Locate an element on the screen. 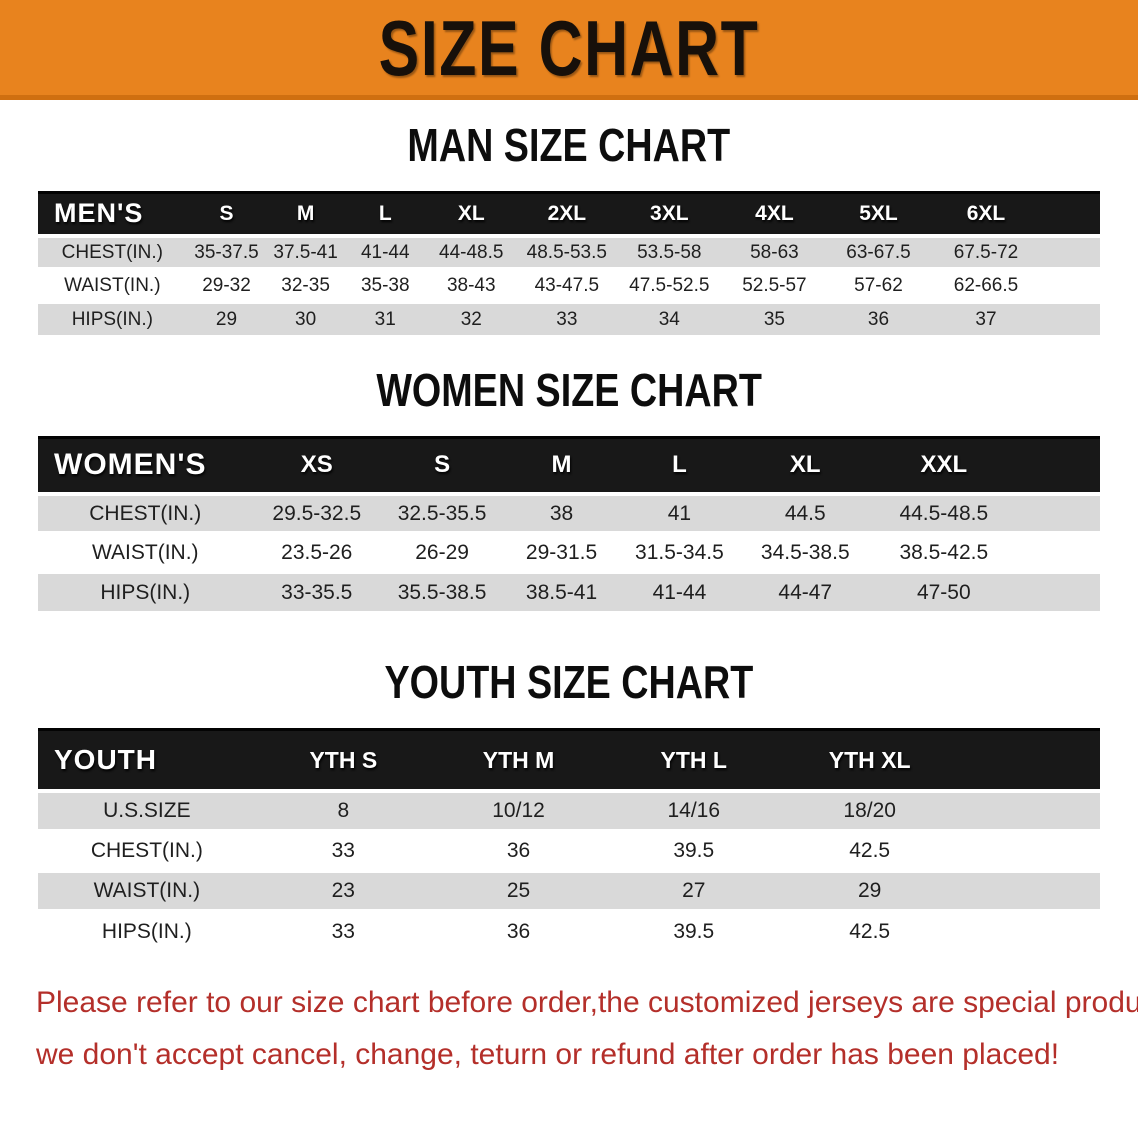 This screenshot has height=1132, width=1138. men-size-header: L is located at coordinates (385, 214).